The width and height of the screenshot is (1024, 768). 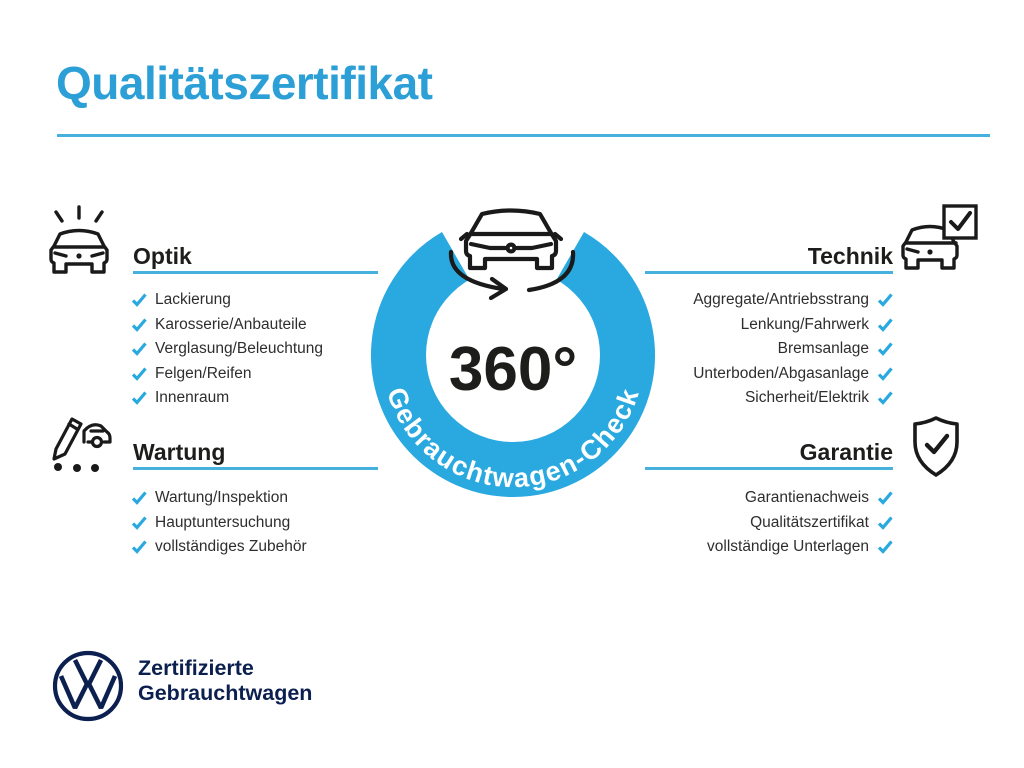 I want to click on vw-logo, so click(x=88, y=686).